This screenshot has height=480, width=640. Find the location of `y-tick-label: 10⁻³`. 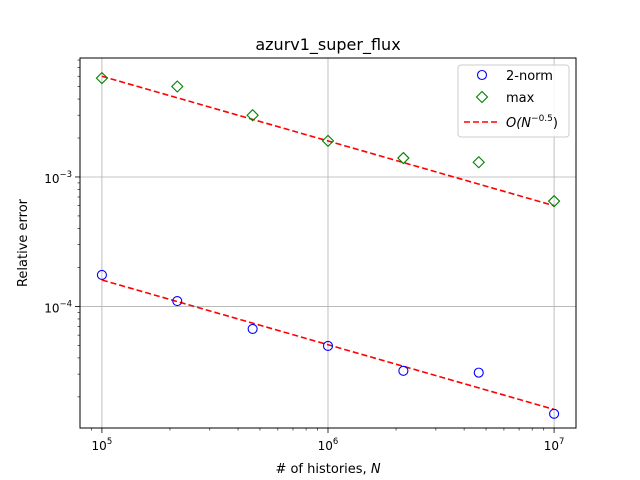

y-tick-label: 10⁻³ is located at coordinates (58, 178).